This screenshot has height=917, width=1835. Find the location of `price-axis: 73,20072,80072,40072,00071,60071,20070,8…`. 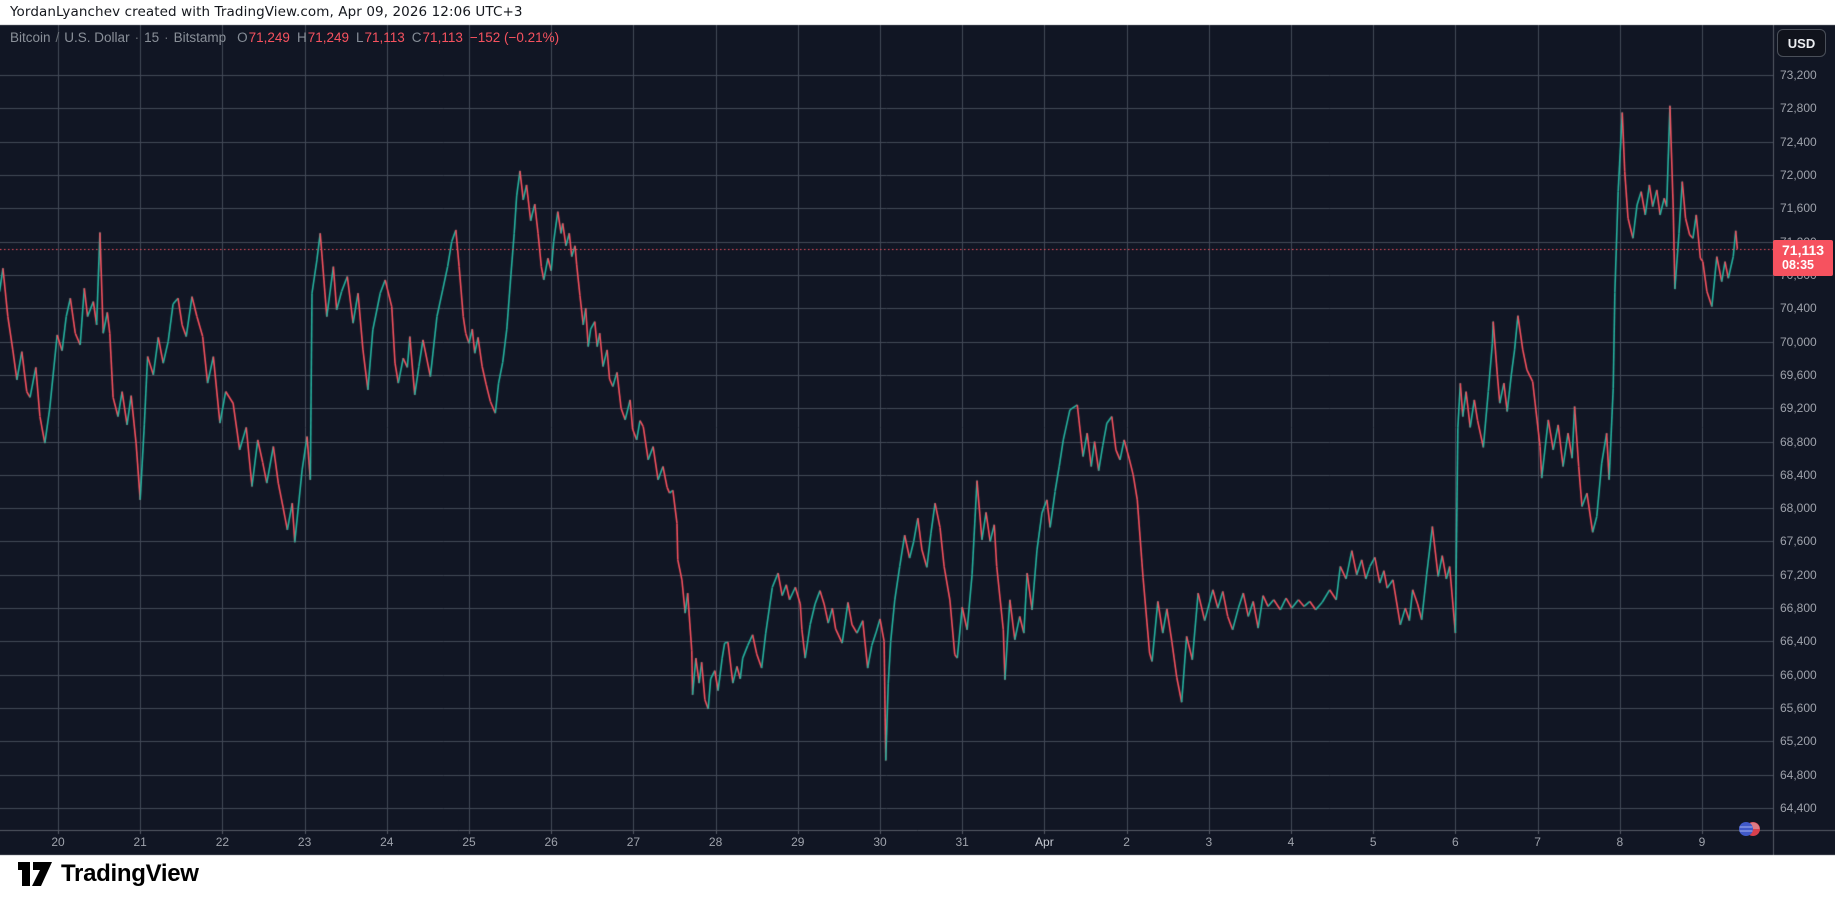

price-axis: 73,20072,80072,40072,00071,60071,20070,8… is located at coordinates (1804, 427).